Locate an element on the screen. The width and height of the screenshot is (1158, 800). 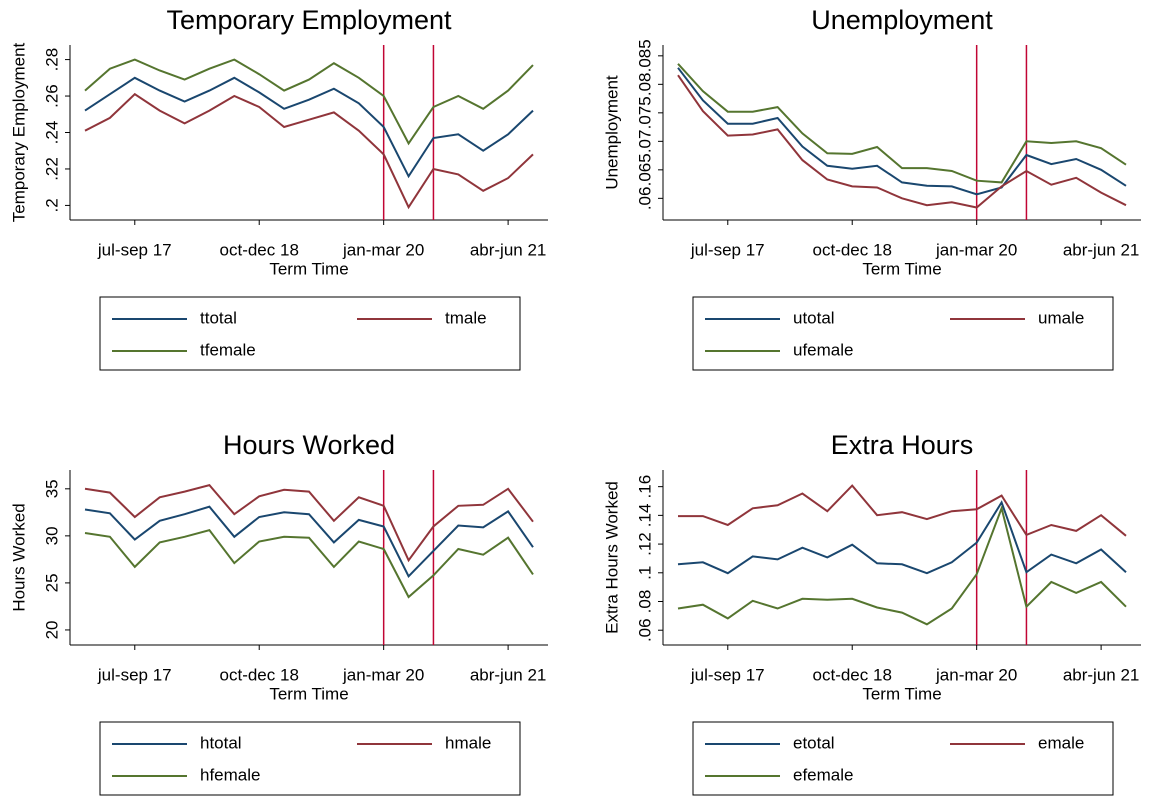
y-tick-label: .28 is located at coordinates (51, 60).